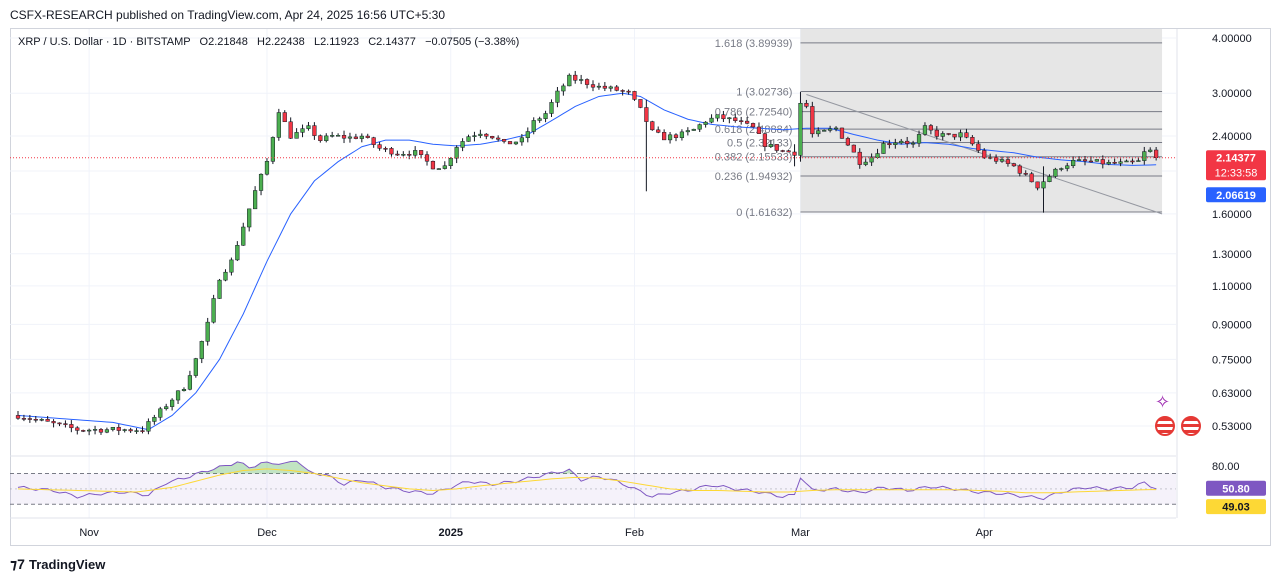  I want to click on price-axis-label: 0.53000, so click(1232, 427).